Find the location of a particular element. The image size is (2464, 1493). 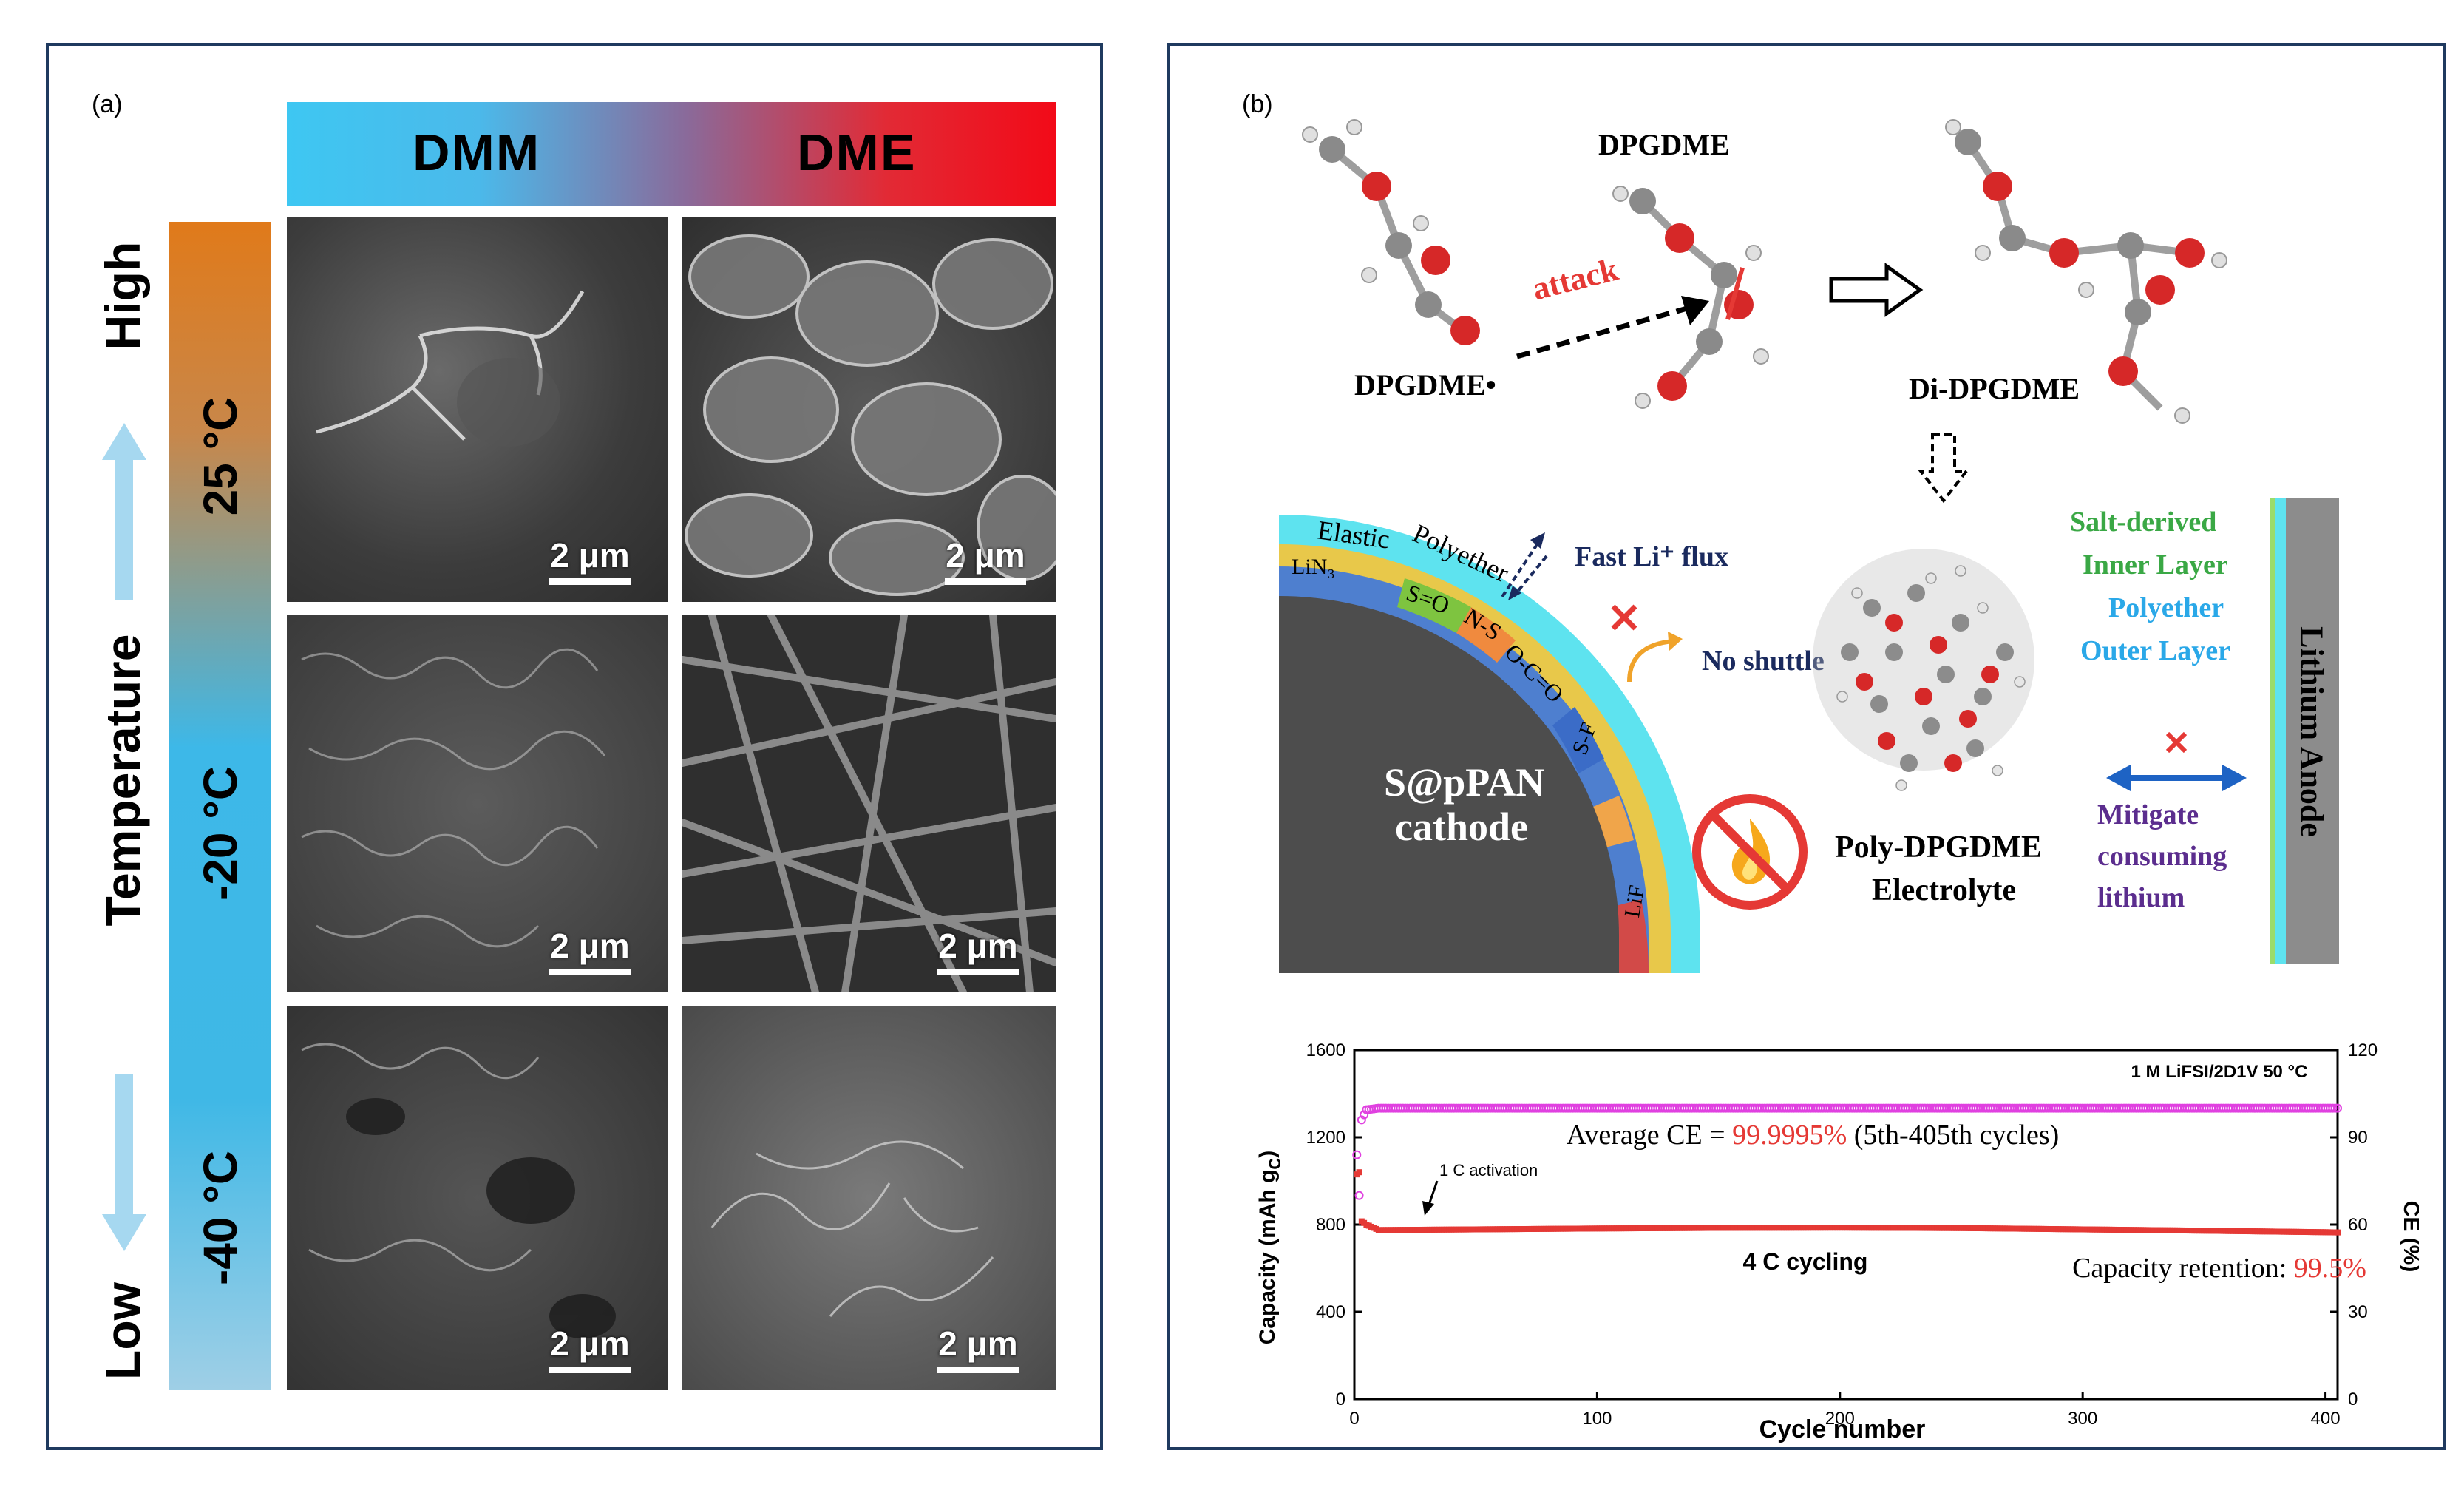

temp-label-minus40: -40 °C is located at coordinates (220, 1218).